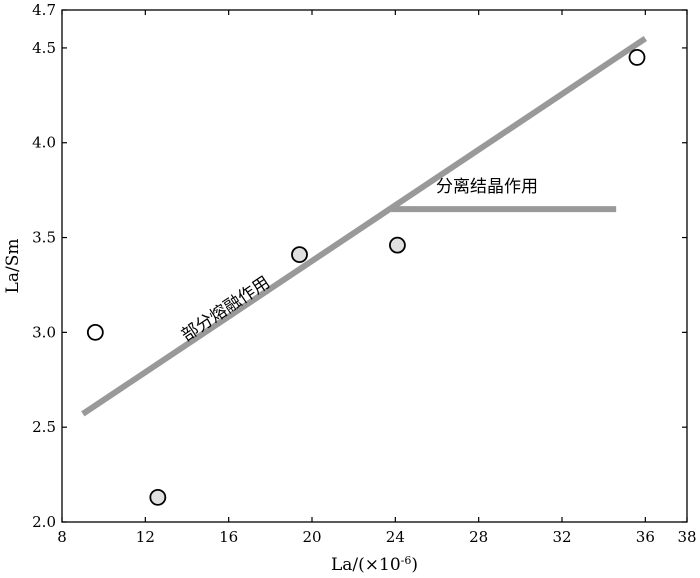 This screenshot has height=578, width=700. What do you see at coordinates (406, 560) in the screenshot?
I see `x-axis-title-exponent: -6` at bounding box center [406, 560].